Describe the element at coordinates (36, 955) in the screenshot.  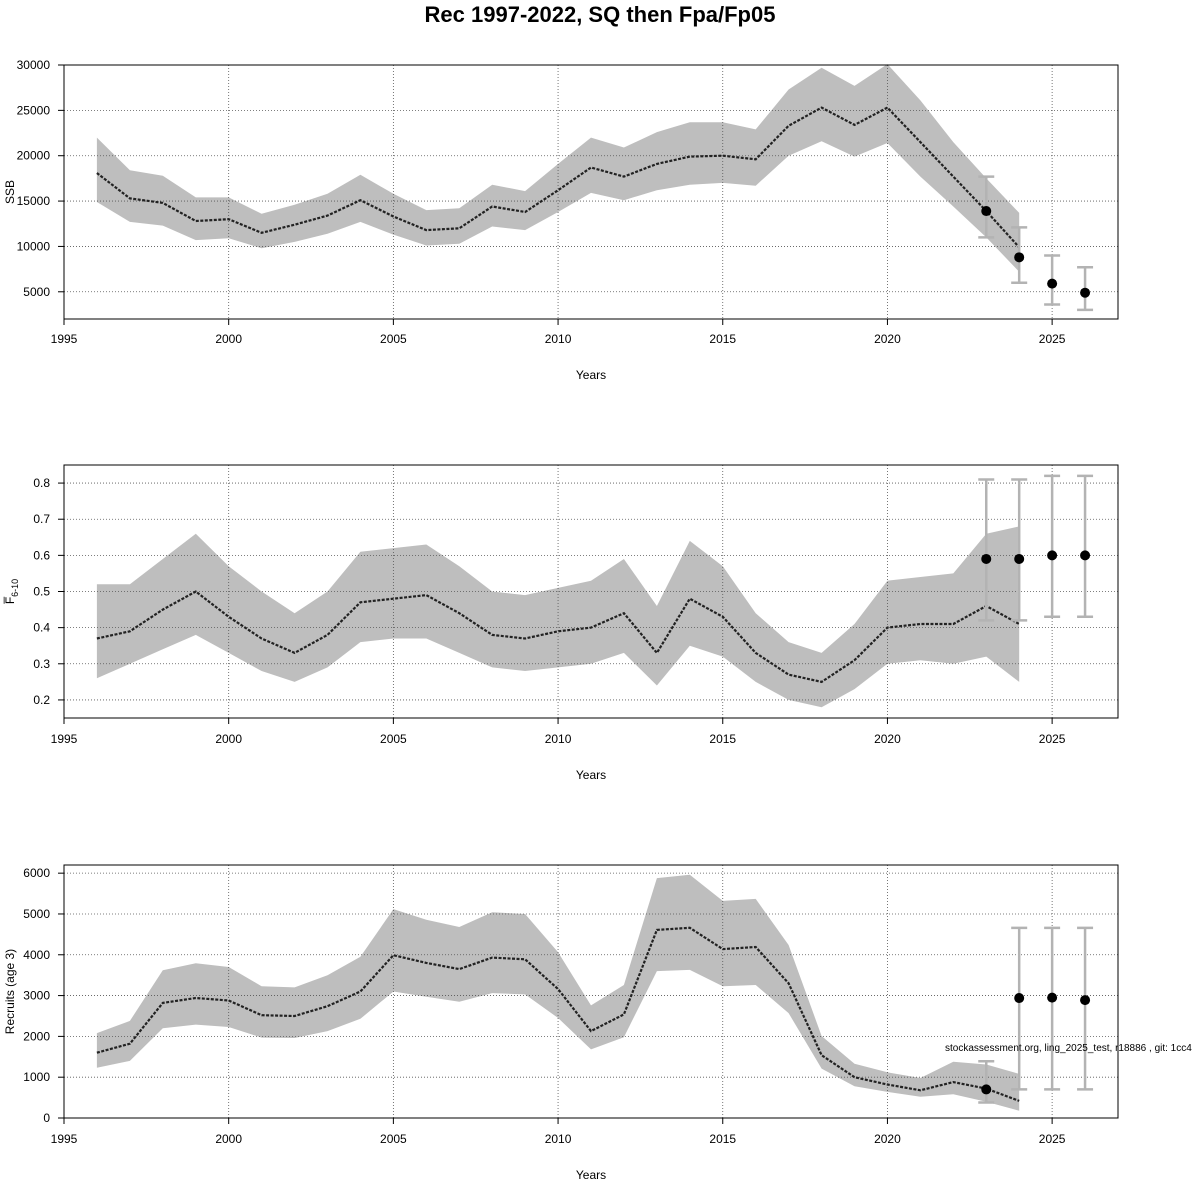
I see `y-tick-label: 4000` at that location.